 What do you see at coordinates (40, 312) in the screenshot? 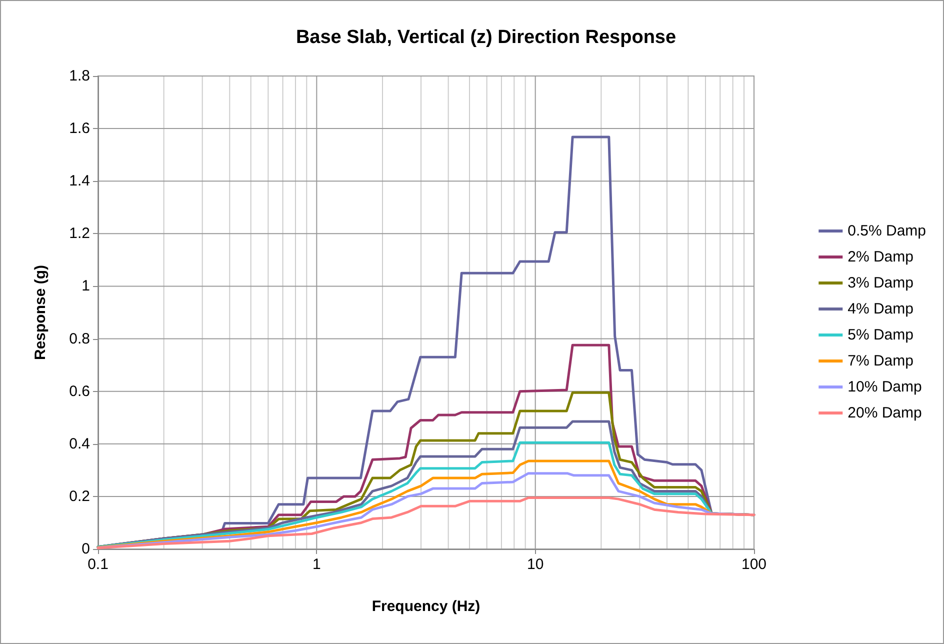
I see `y-axis-title: Response (g)` at bounding box center [40, 312].